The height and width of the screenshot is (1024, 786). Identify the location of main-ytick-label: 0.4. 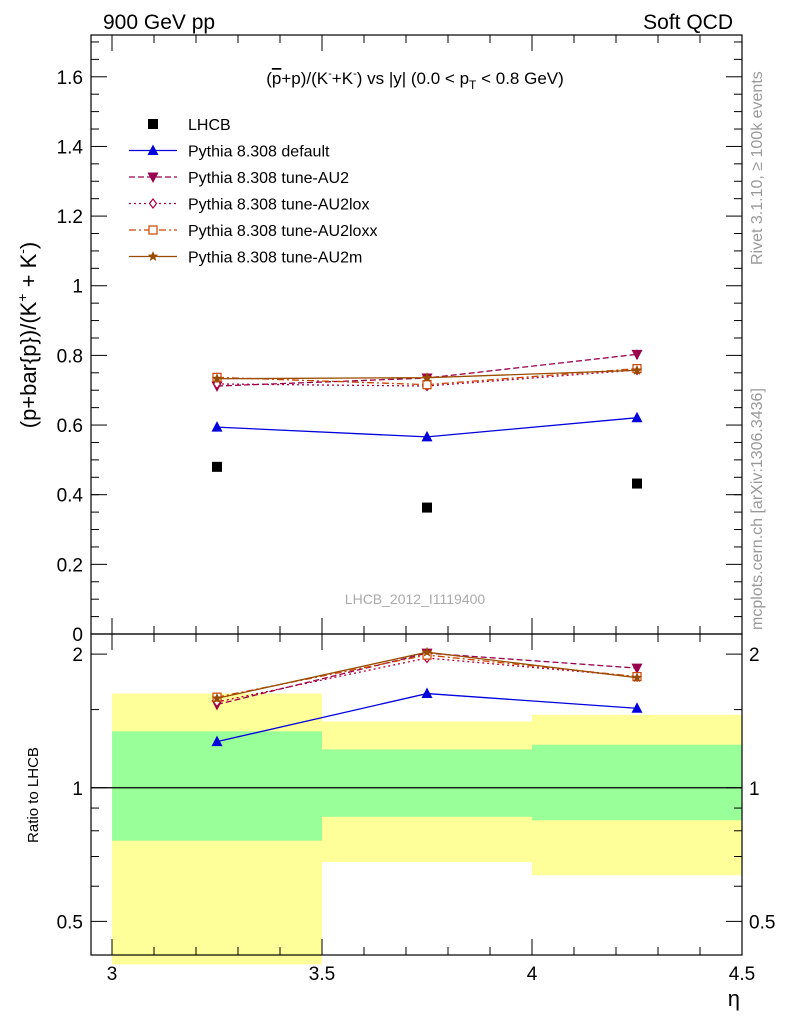
(70, 496).